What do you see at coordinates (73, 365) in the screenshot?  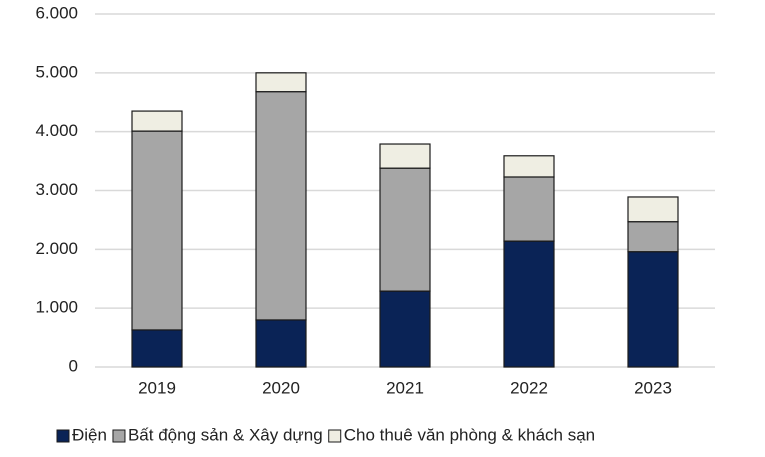 I see `y-tick-label: 0` at bounding box center [73, 365].